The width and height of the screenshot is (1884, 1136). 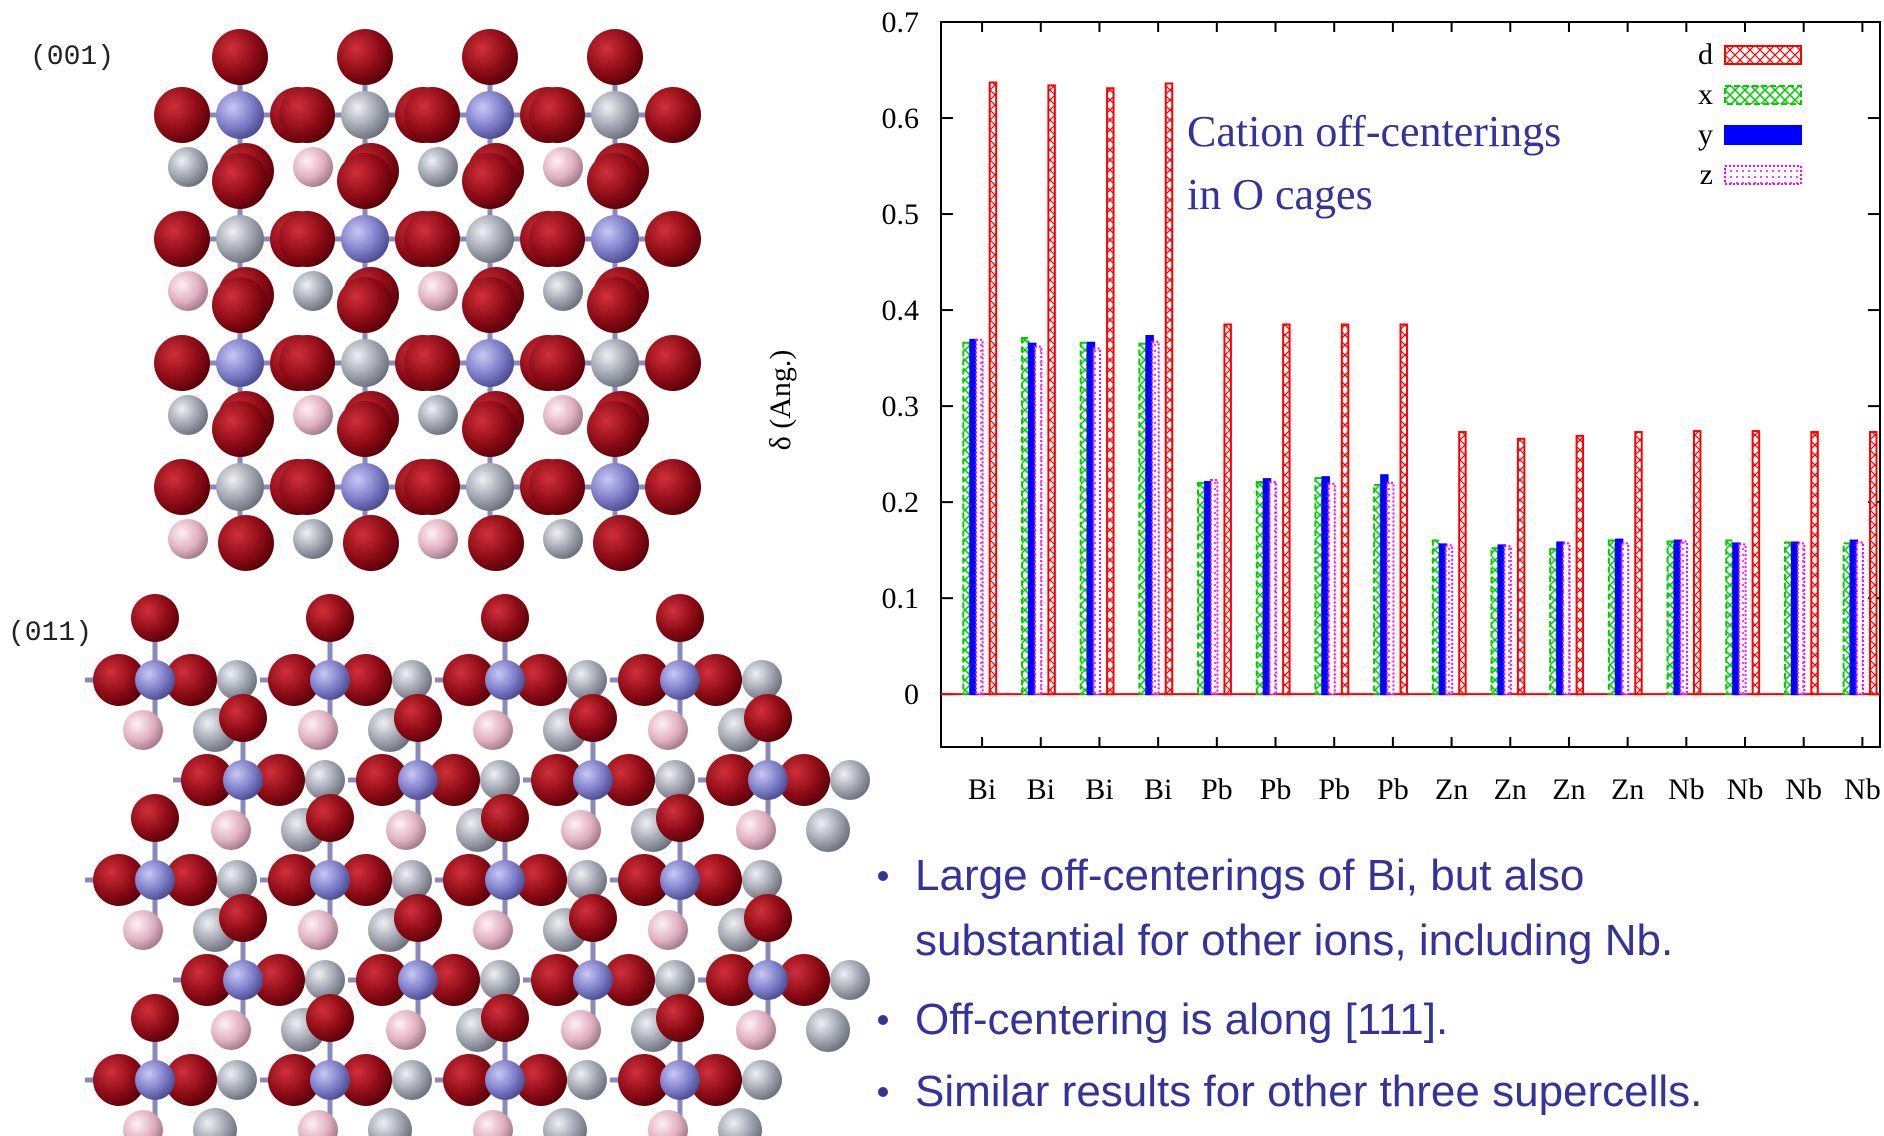 What do you see at coordinates (50, 633) in the screenshot?
I see `structure-label: (011)` at bounding box center [50, 633].